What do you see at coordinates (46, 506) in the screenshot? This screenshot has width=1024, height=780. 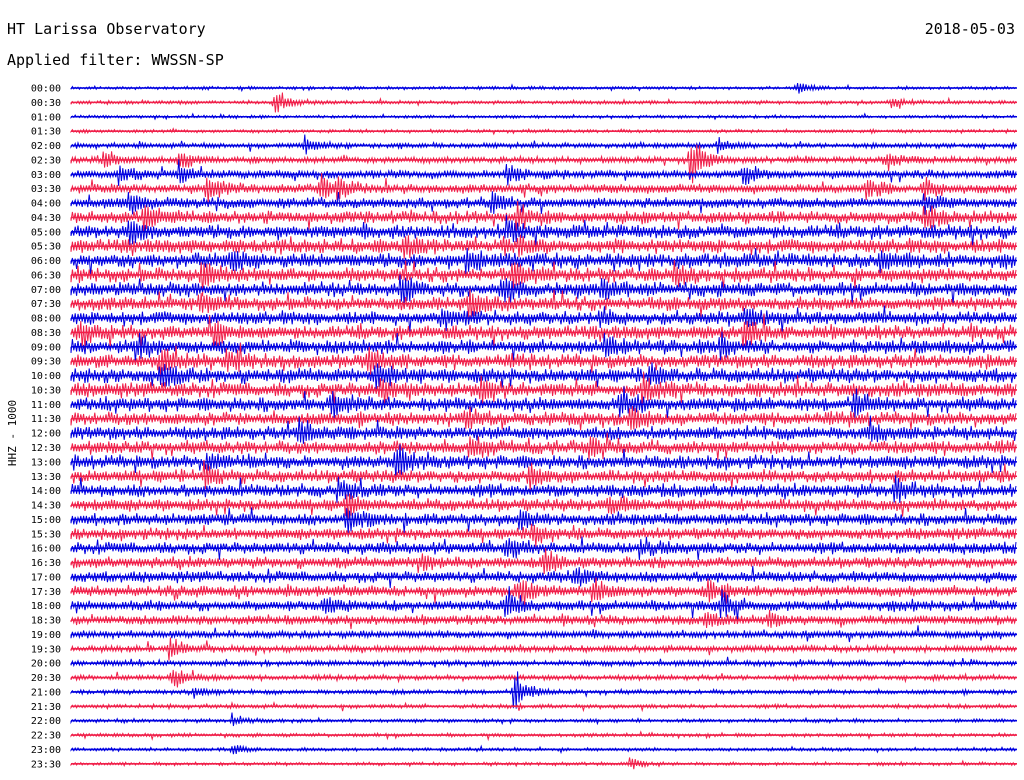 I see `row-label: 14:30` at bounding box center [46, 506].